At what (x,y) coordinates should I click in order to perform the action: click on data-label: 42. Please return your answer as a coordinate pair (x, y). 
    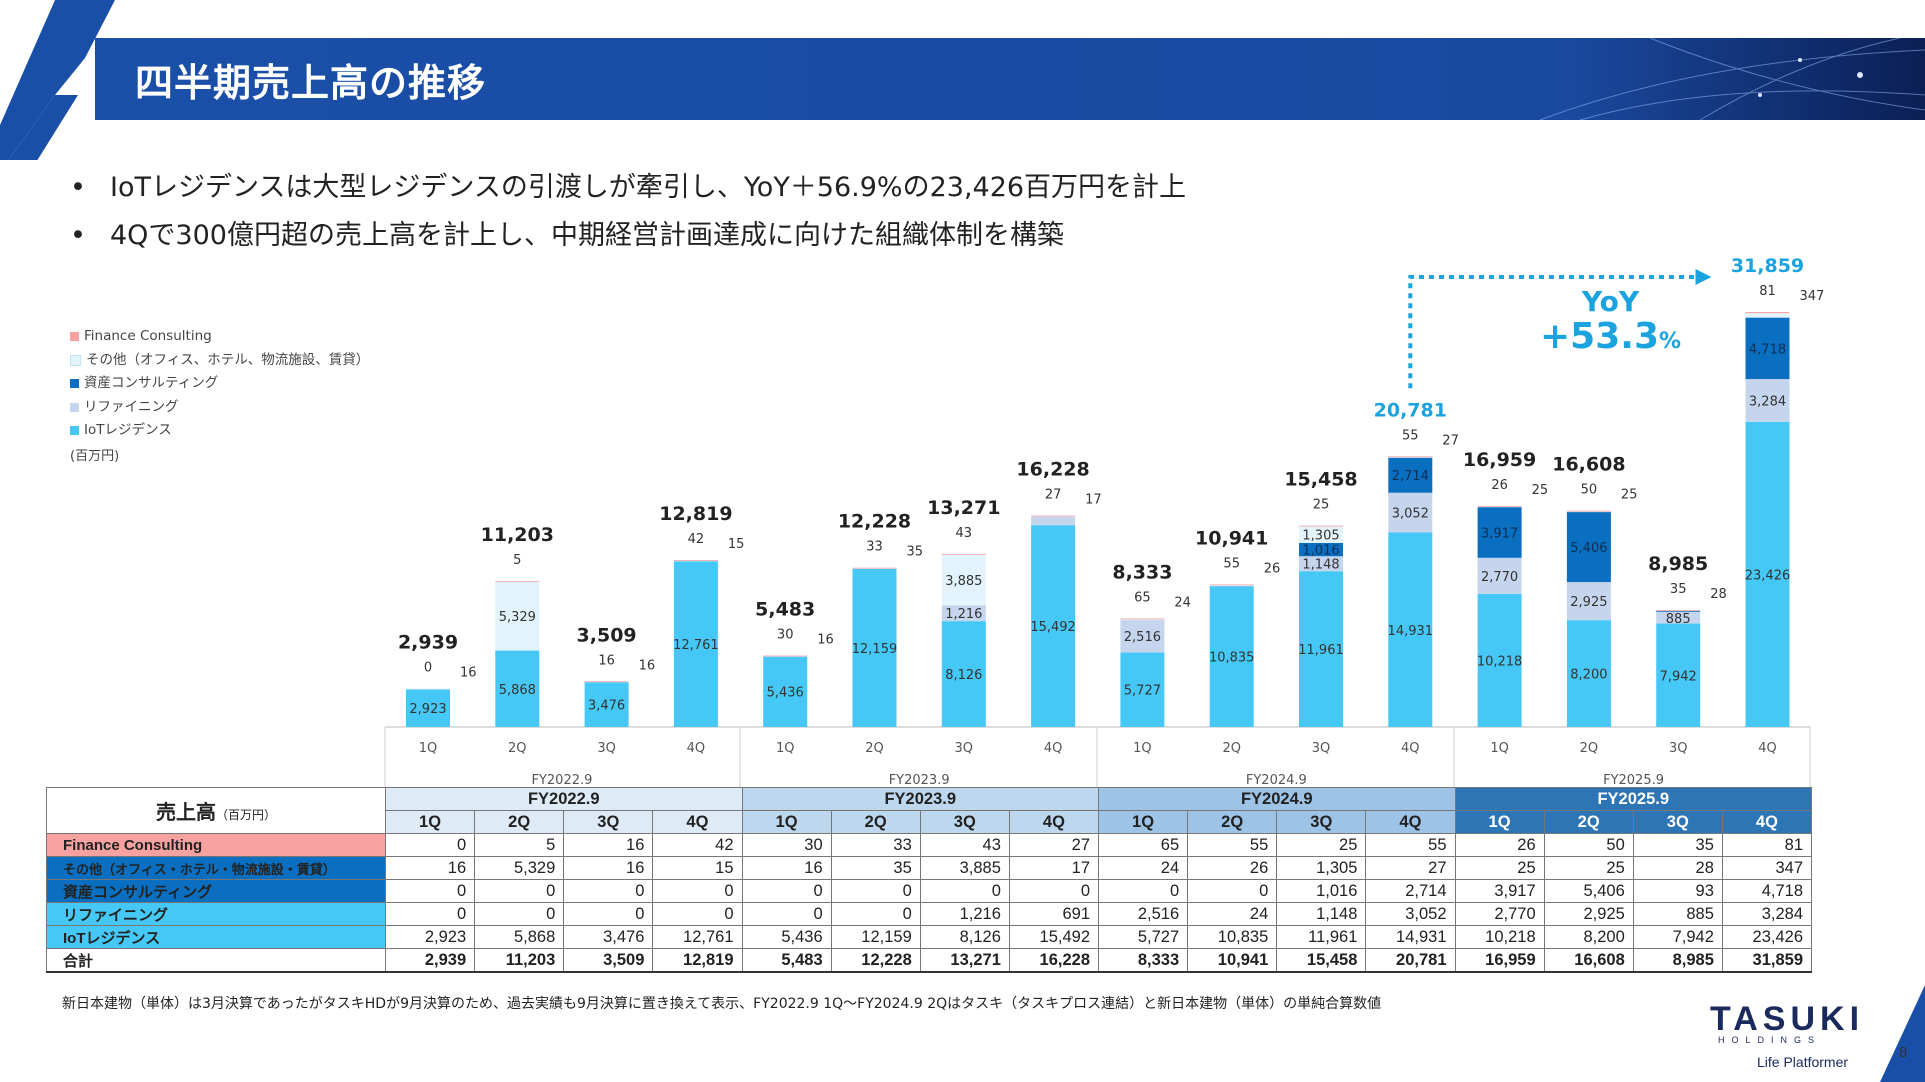
    Looking at the image, I should click on (696, 539).